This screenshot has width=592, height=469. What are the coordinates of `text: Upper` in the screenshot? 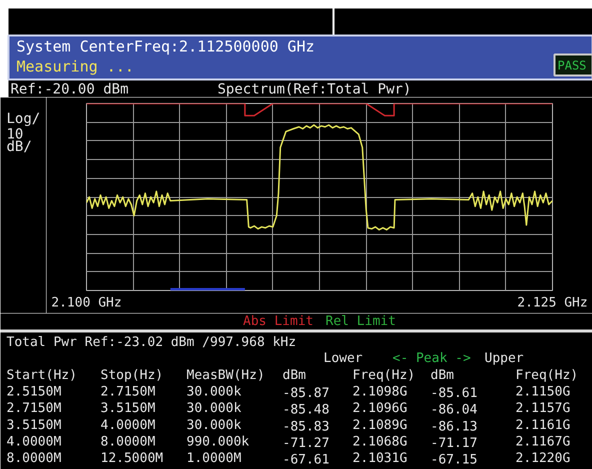 It's located at (504, 358).